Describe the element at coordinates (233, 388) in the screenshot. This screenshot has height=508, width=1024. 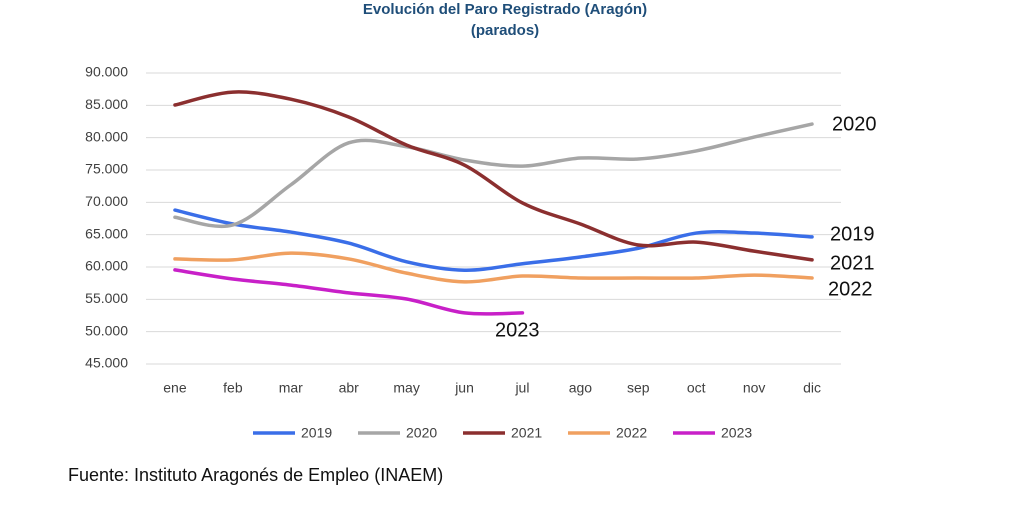
I see `x-tick-label: feb` at that location.